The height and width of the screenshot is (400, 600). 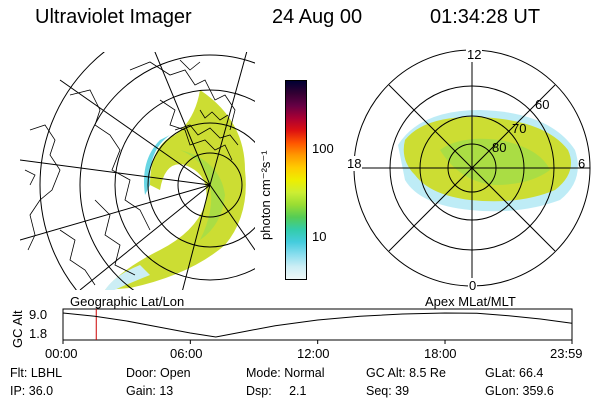 What do you see at coordinates (150, 391) in the screenshot?
I see `info-gain: Gain: 13` at bounding box center [150, 391].